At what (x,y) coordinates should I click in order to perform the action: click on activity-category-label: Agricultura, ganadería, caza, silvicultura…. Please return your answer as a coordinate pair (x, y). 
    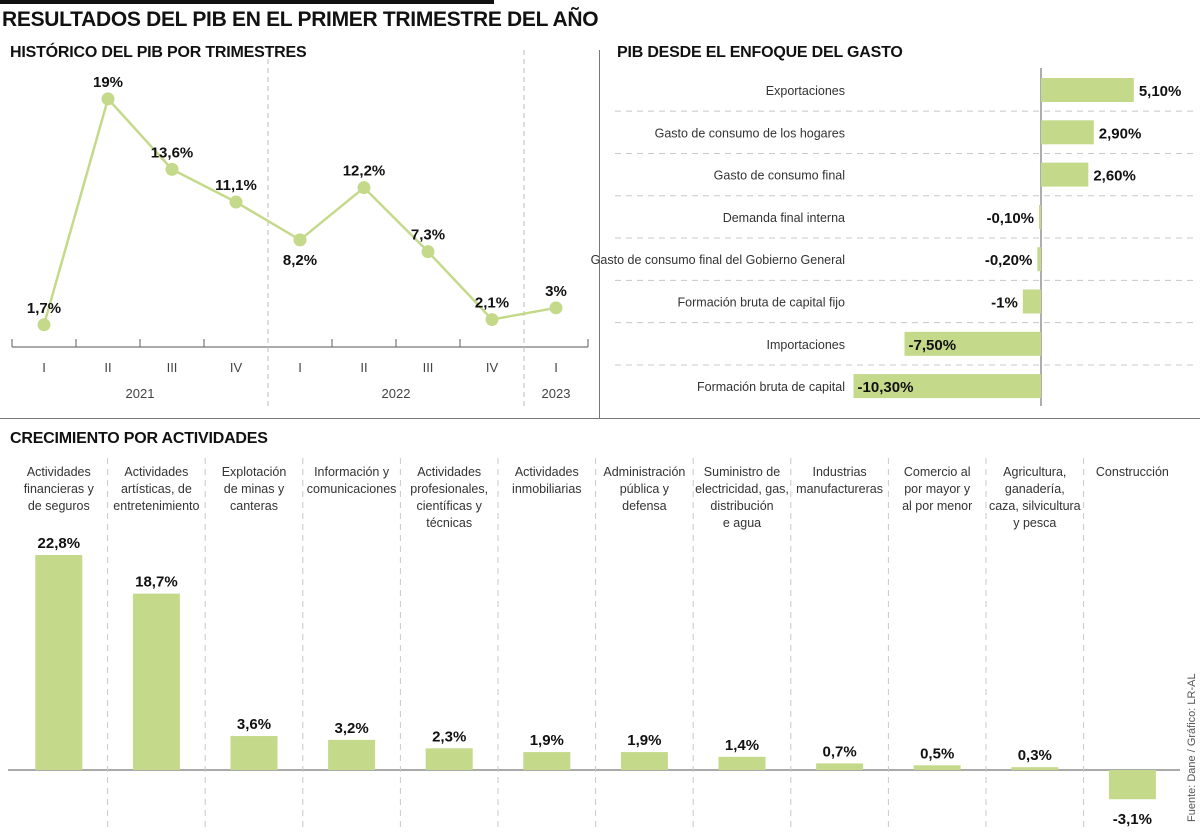
    Looking at the image, I should click on (1035, 498).